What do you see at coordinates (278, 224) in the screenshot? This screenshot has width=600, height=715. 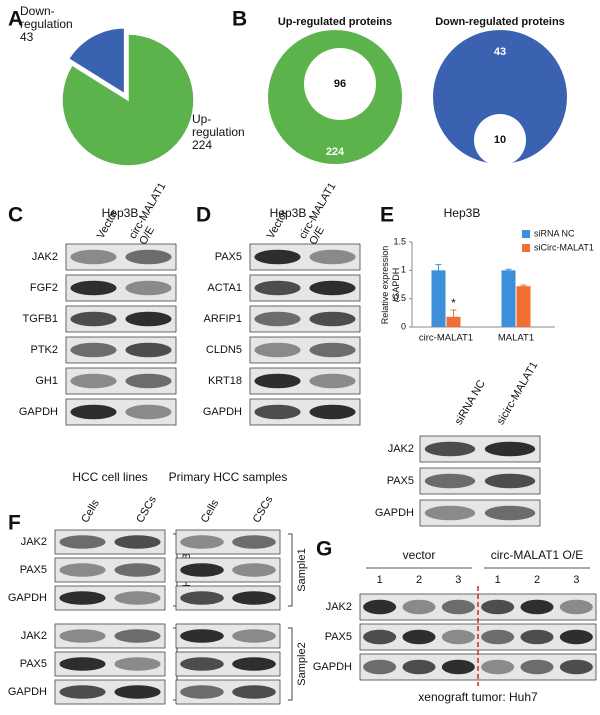 I see `lane-label: Vector` at bounding box center [278, 224].